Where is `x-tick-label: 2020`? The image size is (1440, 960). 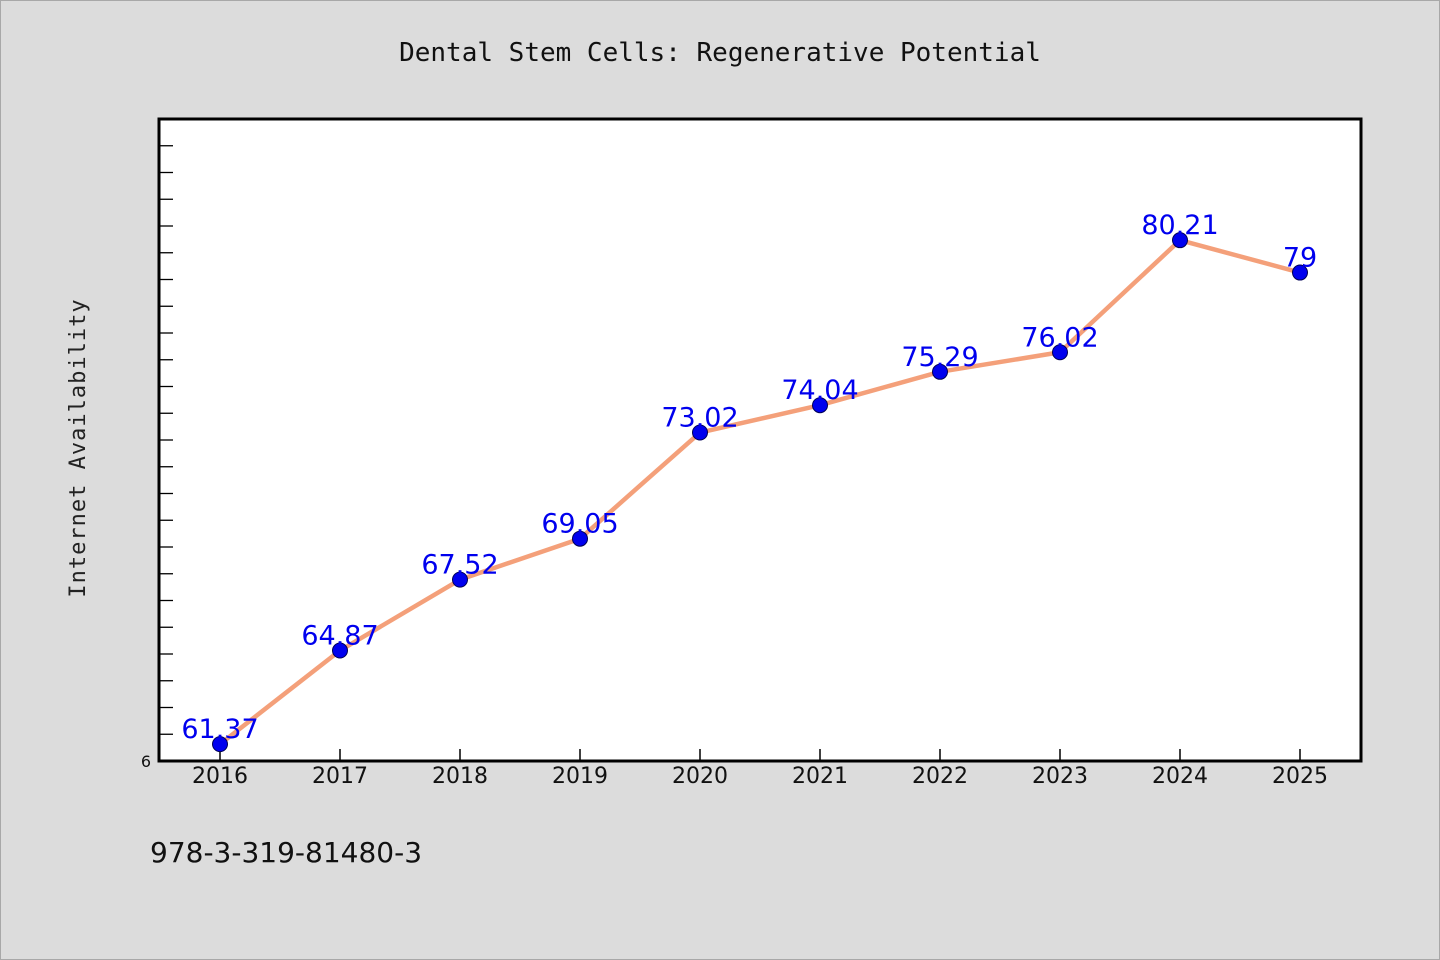
x-tick-label: 2020 is located at coordinates (700, 776).